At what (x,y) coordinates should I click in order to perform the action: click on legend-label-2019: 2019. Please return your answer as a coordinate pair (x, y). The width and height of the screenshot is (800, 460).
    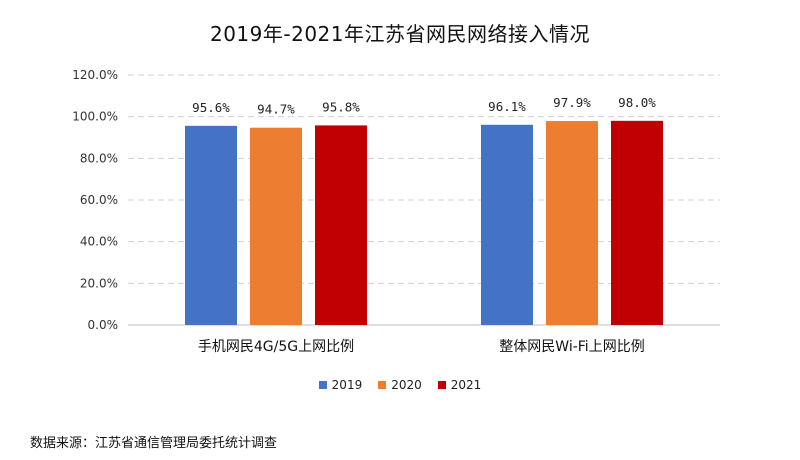
    Looking at the image, I should click on (347, 385).